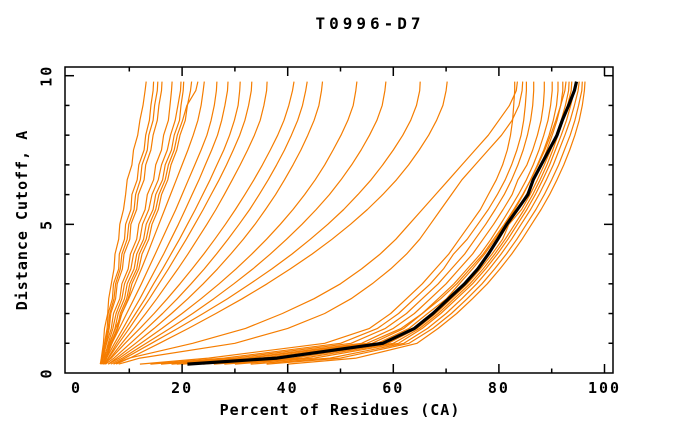 This screenshot has width=680, height=440. I want to click on x-tick-label: 0, so click(76, 388).